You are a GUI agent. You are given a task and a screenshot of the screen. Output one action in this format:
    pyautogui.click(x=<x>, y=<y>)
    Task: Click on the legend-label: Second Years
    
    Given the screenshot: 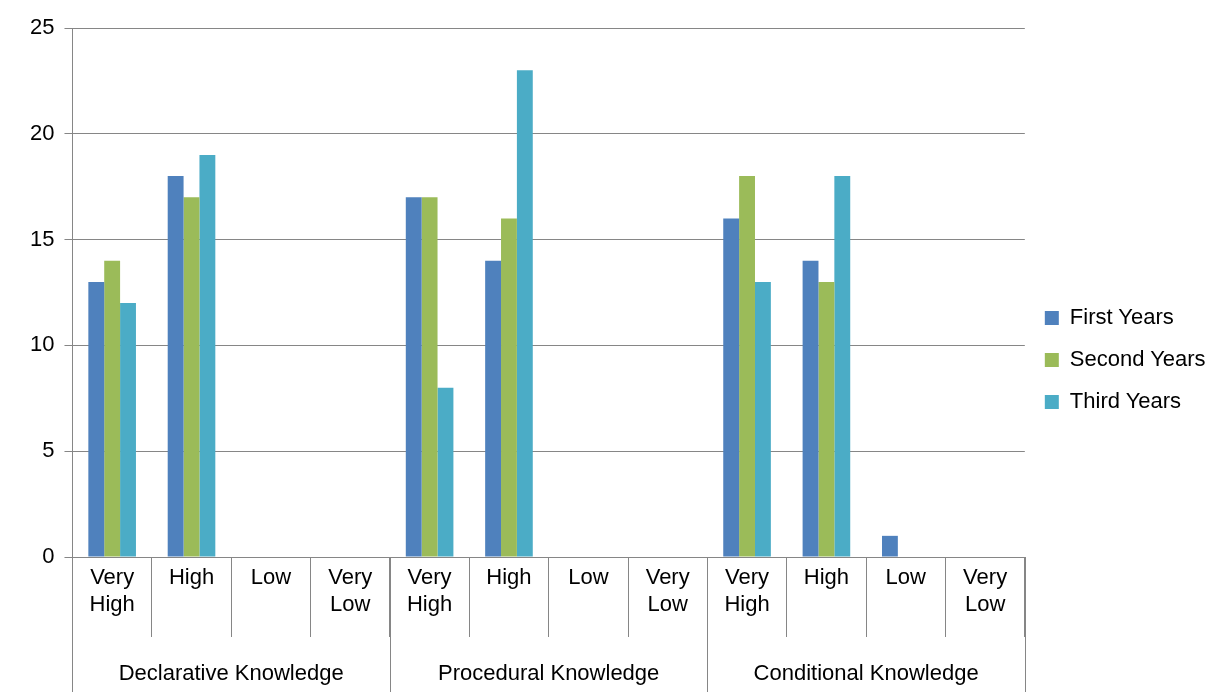 What is the action you would take?
    pyautogui.click(x=1137, y=359)
    